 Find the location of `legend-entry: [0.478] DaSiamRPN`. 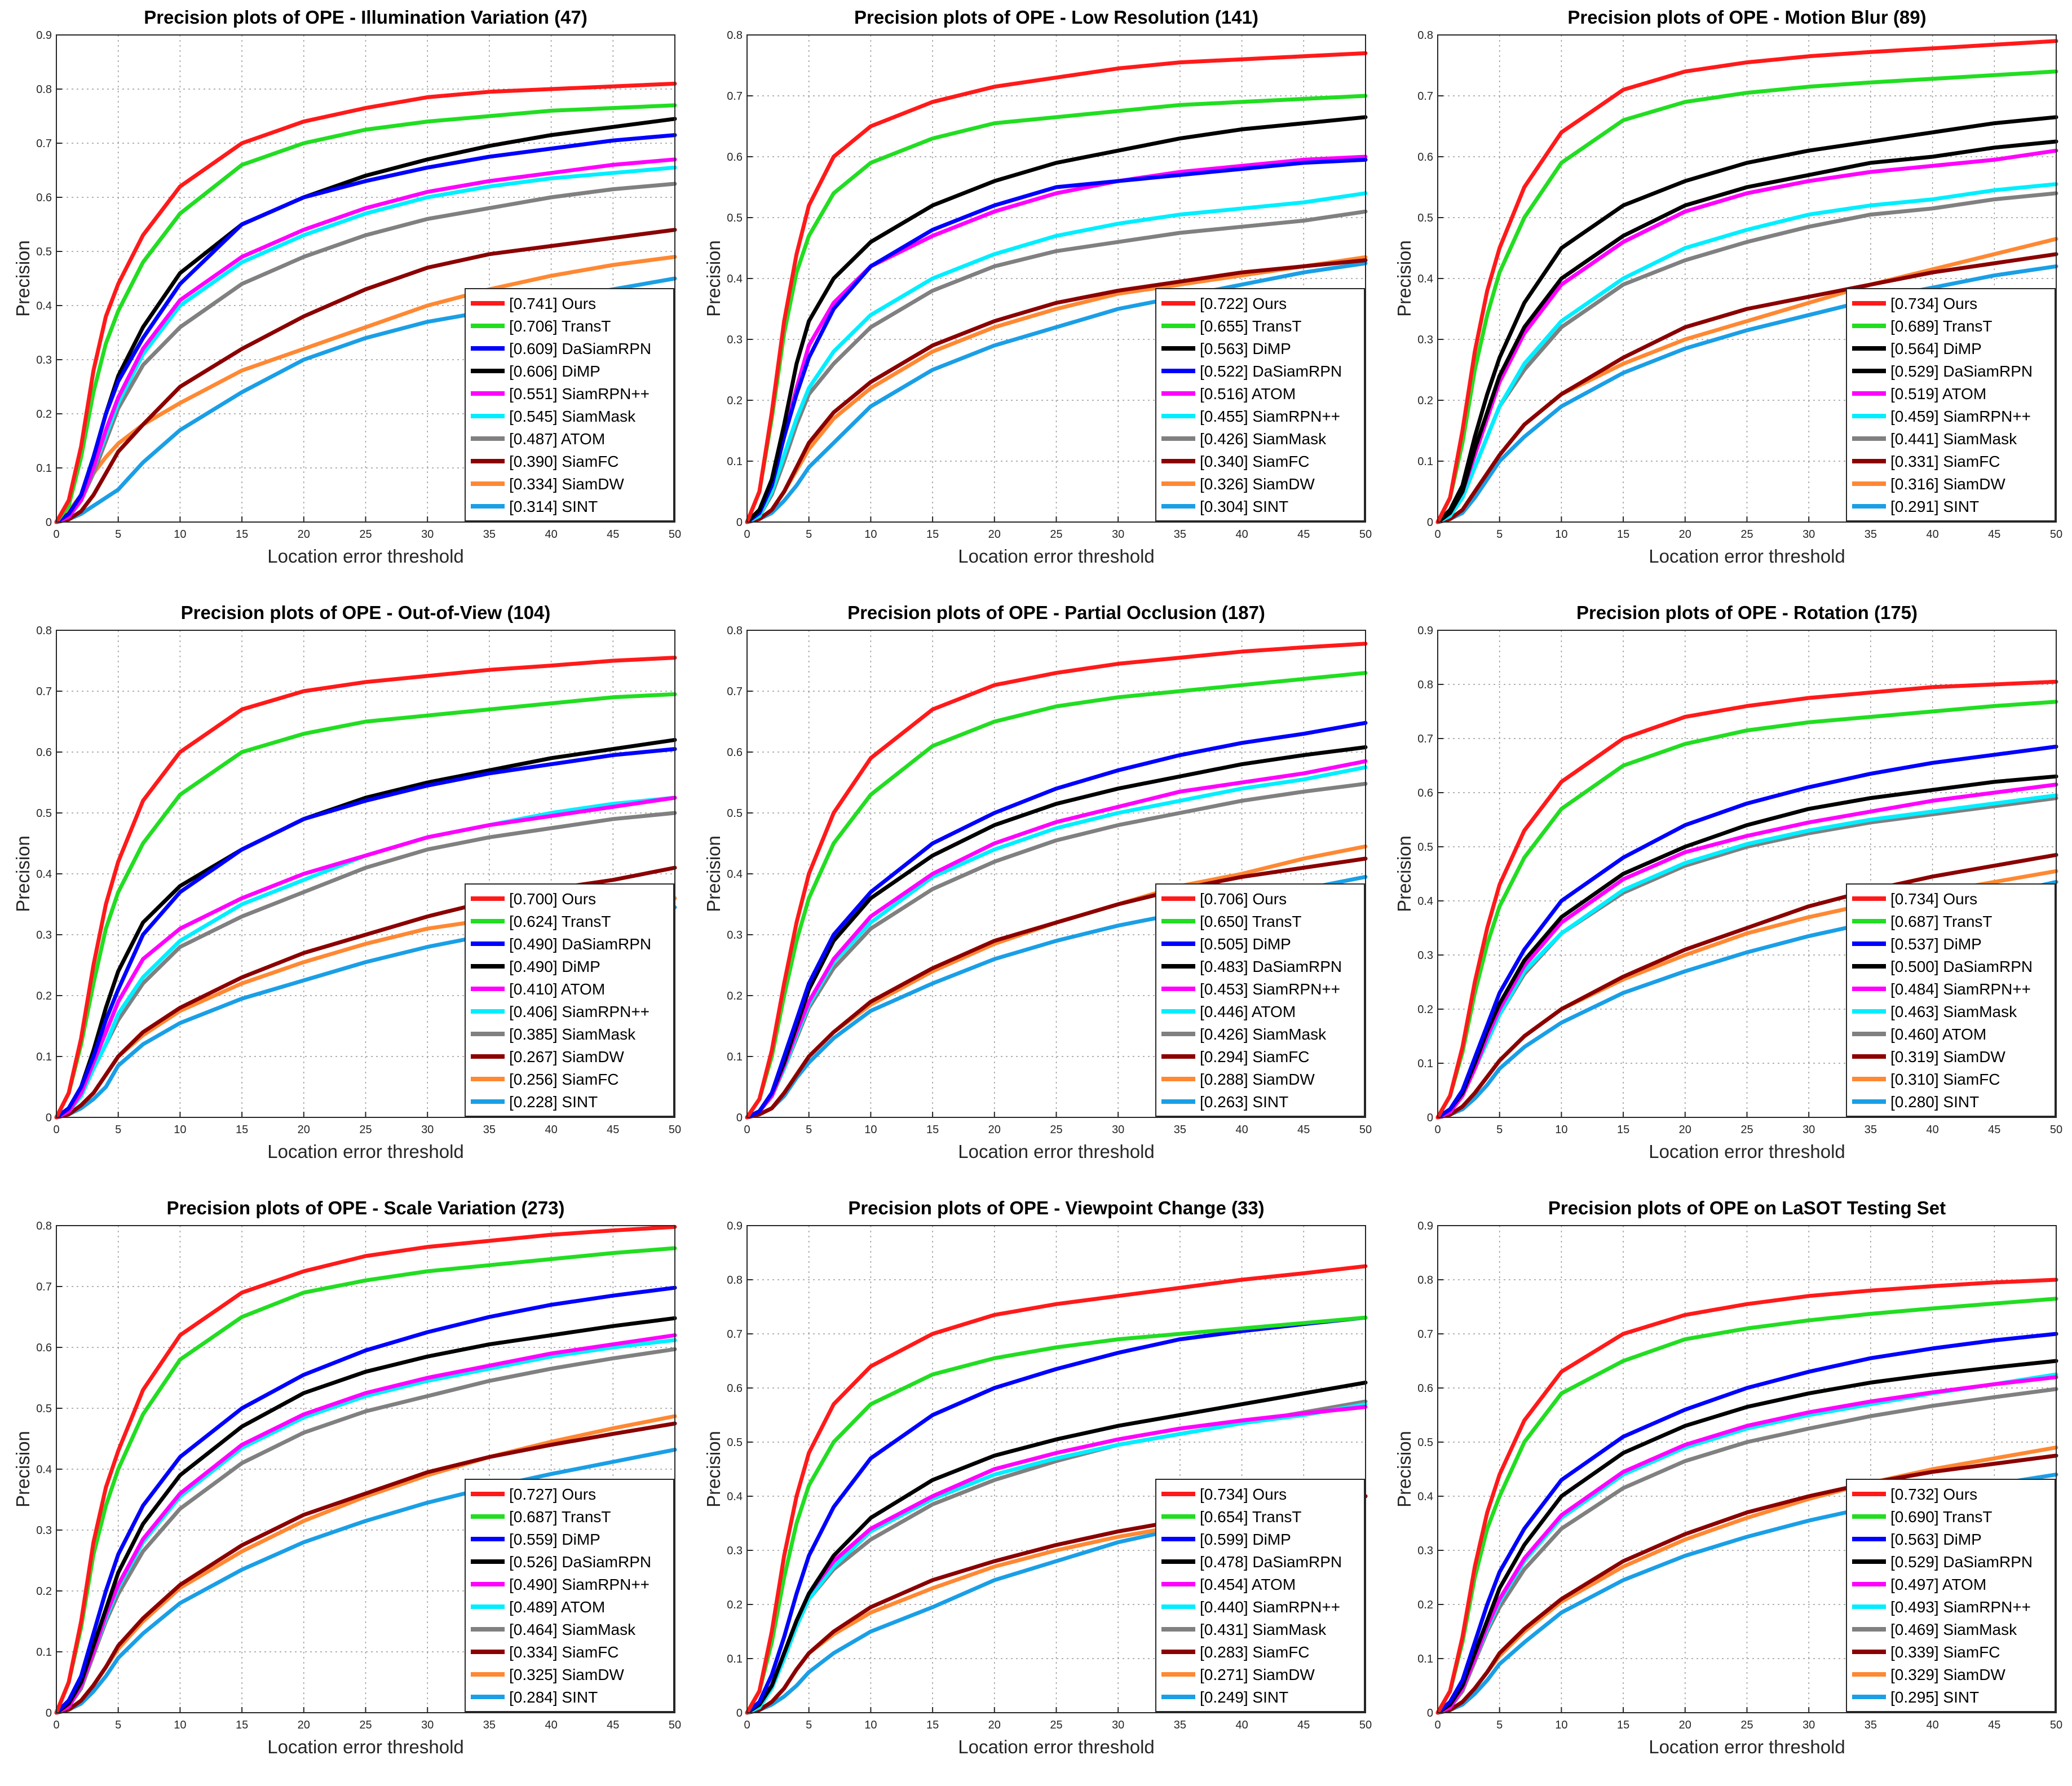

legend-entry: [0.478] DaSiamRPN is located at coordinates (1271, 1562).